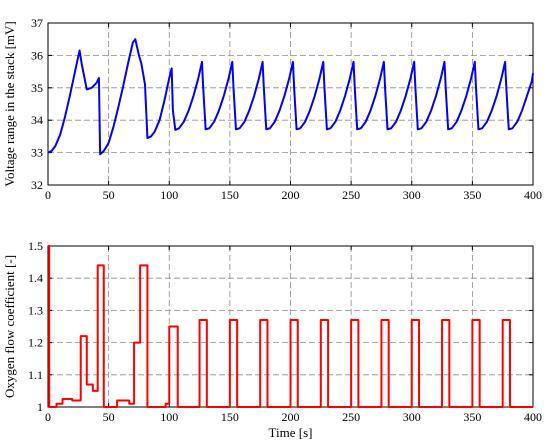 This screenshot has height=446, width=550. Describe the element at coordinates (9, 326) in the screenshot. I see `y-axis-label: Oxygen flow coefficient [-]` at that location.